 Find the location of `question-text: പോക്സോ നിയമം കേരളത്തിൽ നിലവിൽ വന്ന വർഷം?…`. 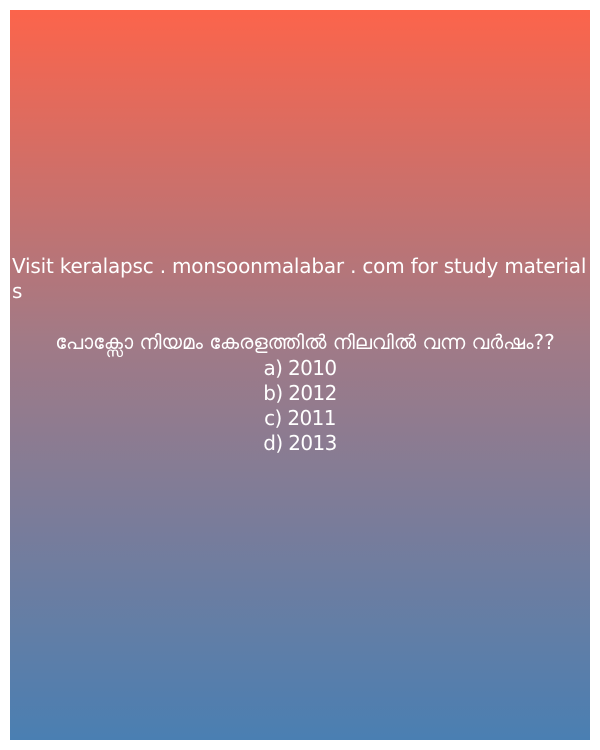

question-text: പോക്സോ നിയമം കേരളത്തിൽ നിലവിൽ വന്ന വർഷം?… is located at coordinates (305, 342).